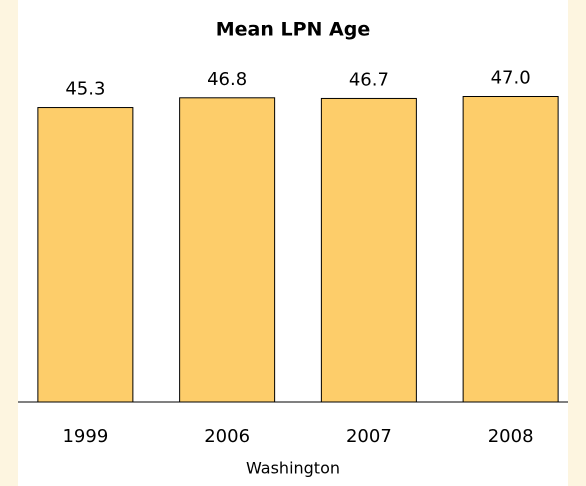  Describe the element at coordinates (511, 436) in the screenshot. I see `x-tick-label: 2008` at that location.